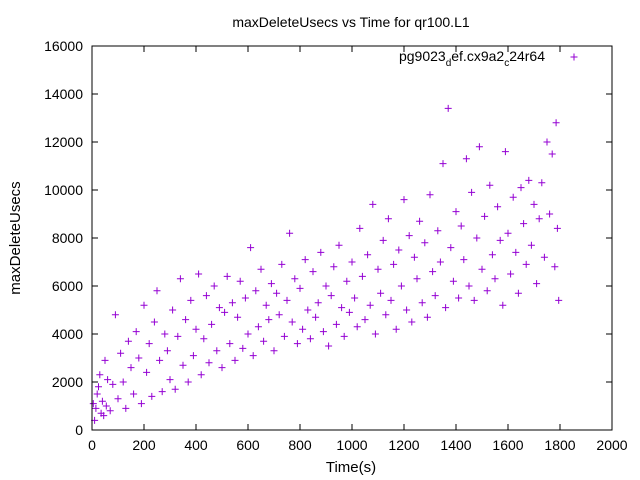  I want to click on y-tick-label: 2000, so click(67, 382).